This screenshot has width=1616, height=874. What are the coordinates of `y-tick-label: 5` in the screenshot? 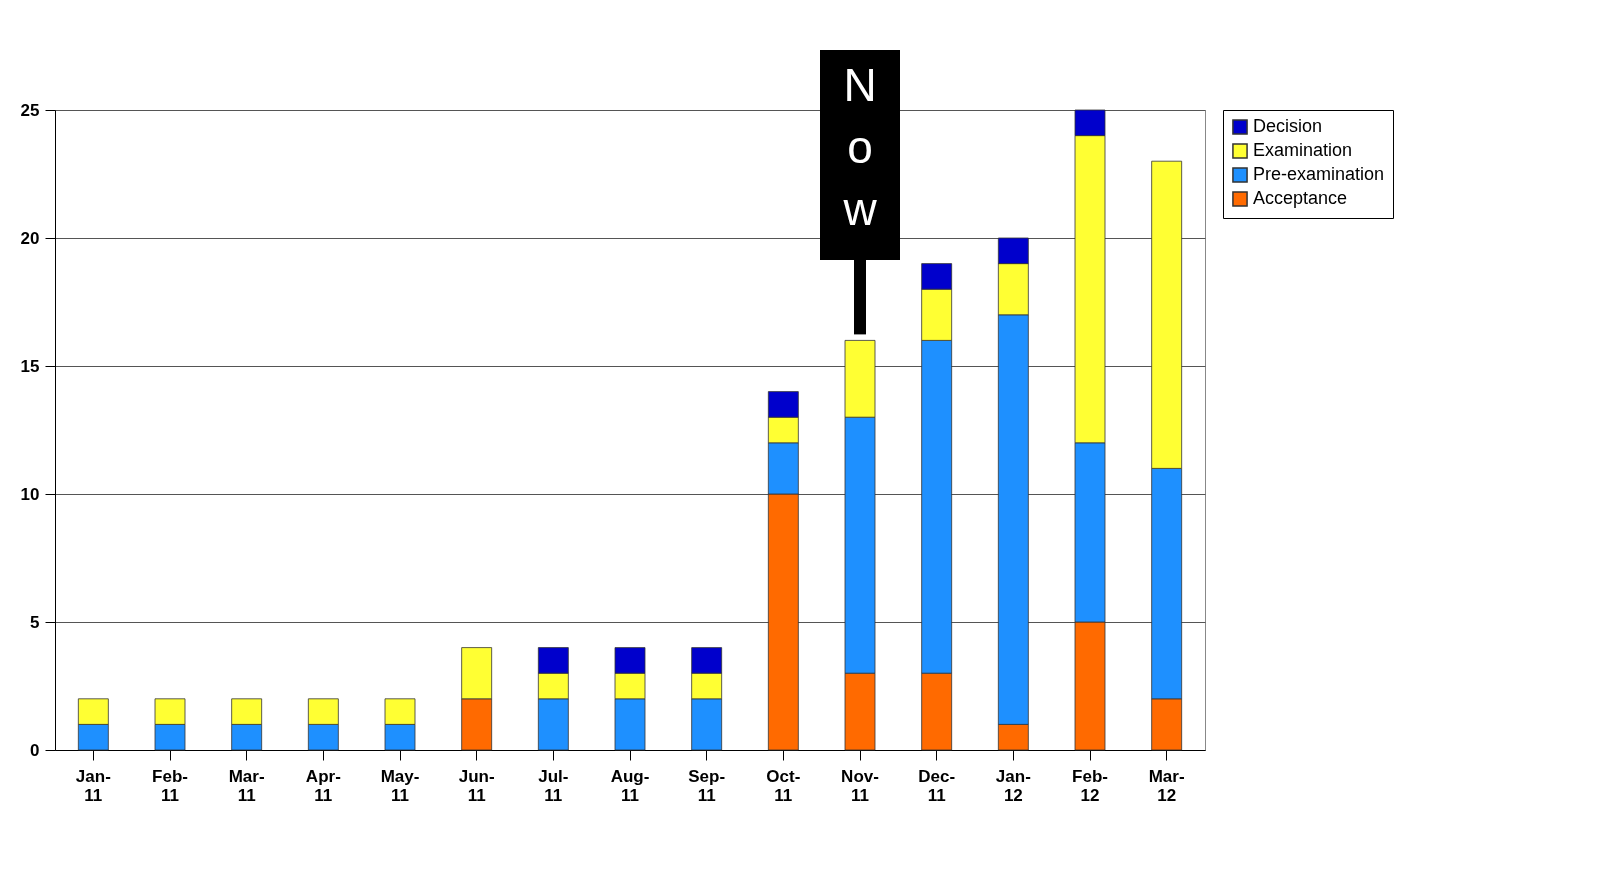 It's located at (35, 622).